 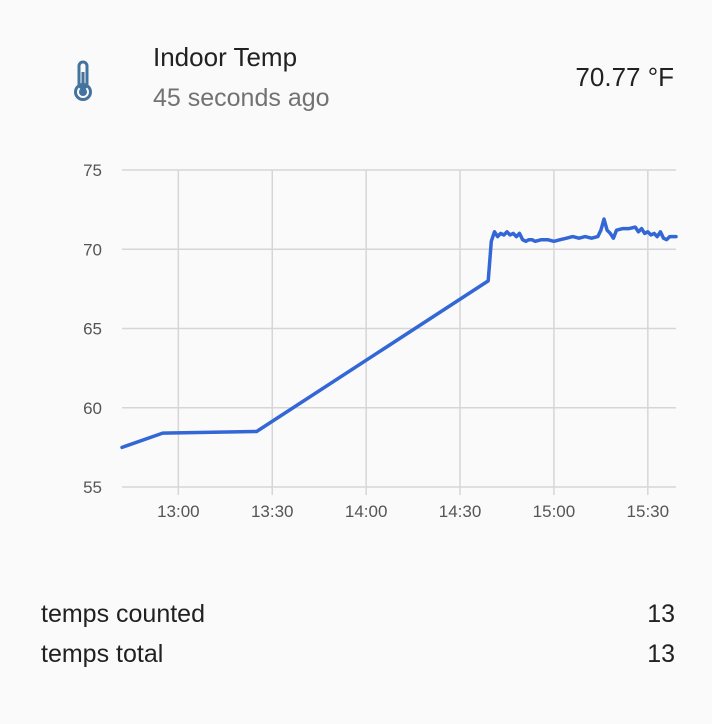 What do you see at coordinates (225, 57) in the screenshot?
I see `entity-name: Indoor Temp` at bounding box center [225, 57].